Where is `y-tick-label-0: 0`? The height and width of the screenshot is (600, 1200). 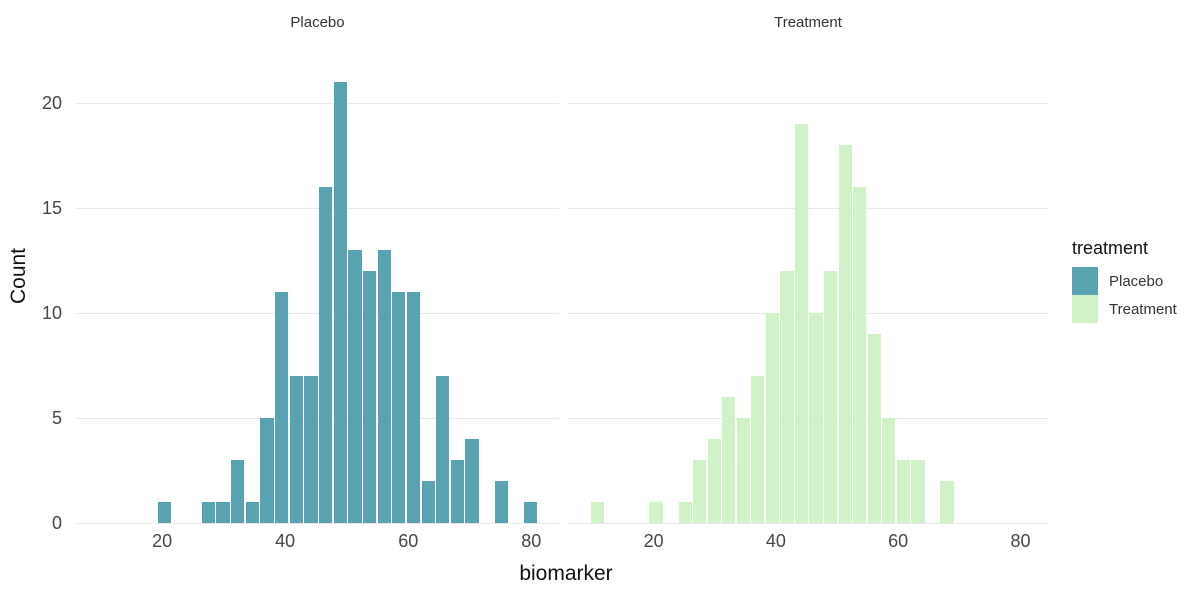 y-tick-label-0: 0 is located at coordinates (56, 523).